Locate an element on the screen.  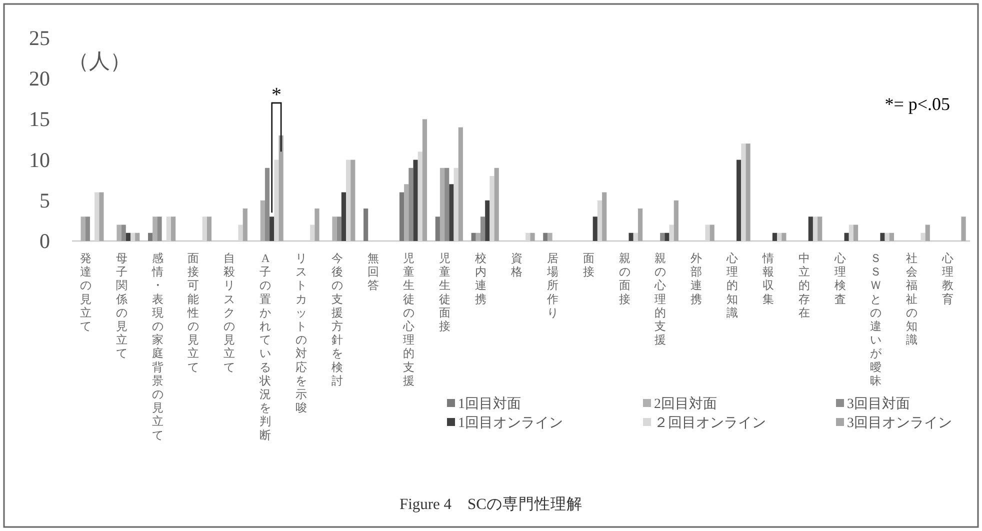
x-tick-label: 情報収集 is located at coordinates (767, 279).